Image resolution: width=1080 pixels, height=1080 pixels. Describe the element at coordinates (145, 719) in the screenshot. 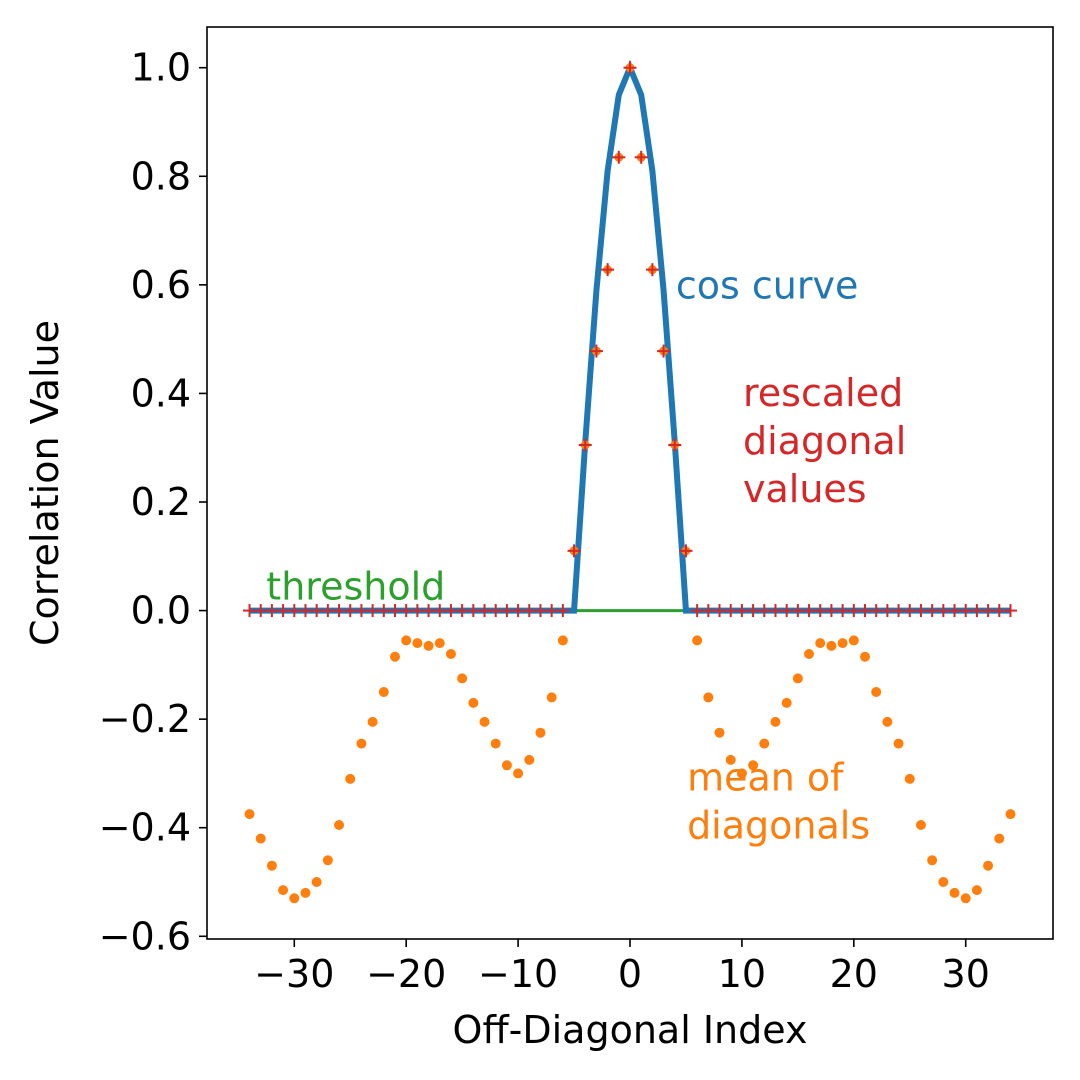

I see `y-tick-label: −0.2` at that location.